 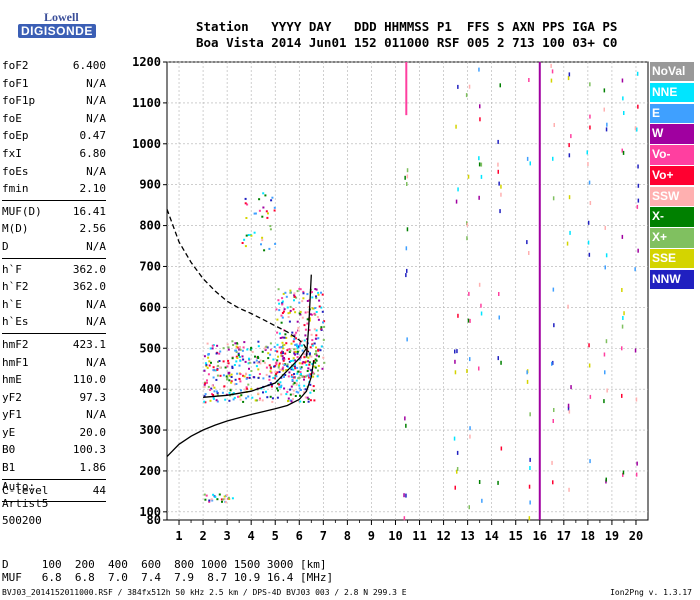 What do you see at coordinates (146, 62) in the screenshot?
I see `y-tick-label: 1200` at bounding box center [146, 62].